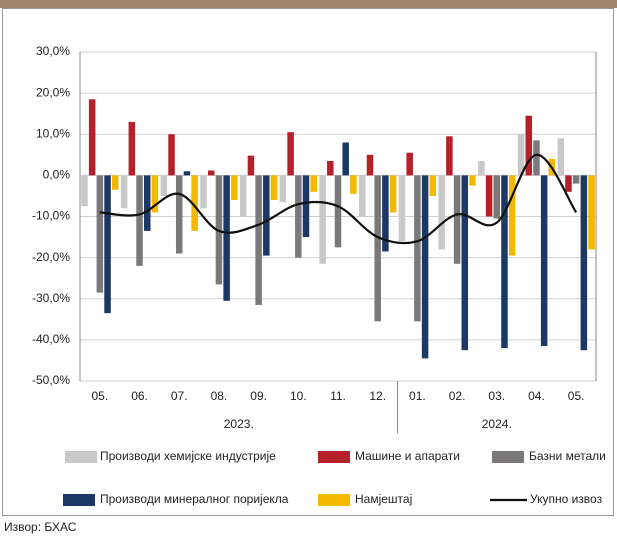  Describe the element at coordinates (338, 396) in the screenshot. I see `x-tick-label: 11.` at that location.